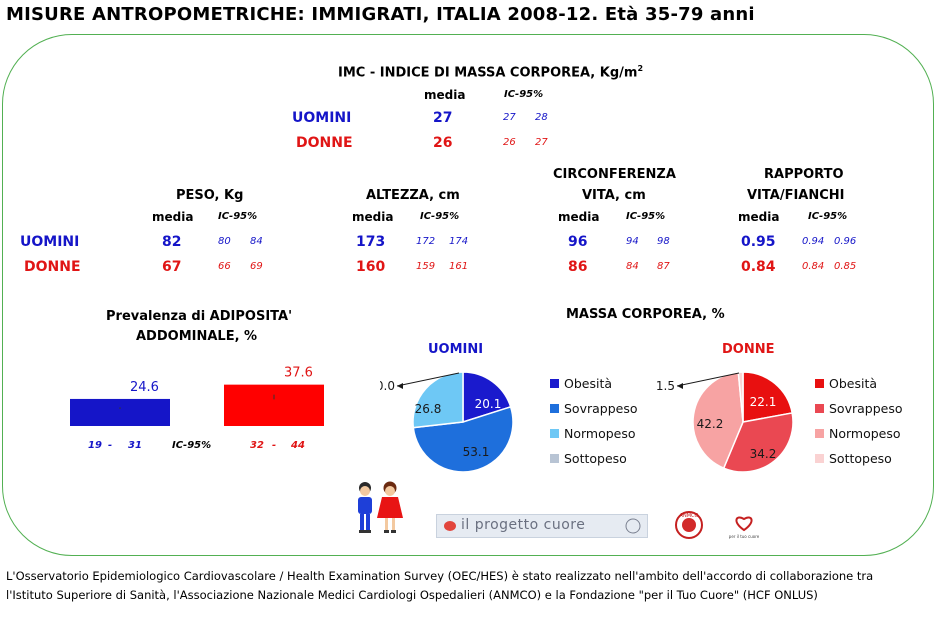  What do you see at coordinates (274, 405) in the screenshot?
I see `bar-donne` at bounding box center [274, 405].